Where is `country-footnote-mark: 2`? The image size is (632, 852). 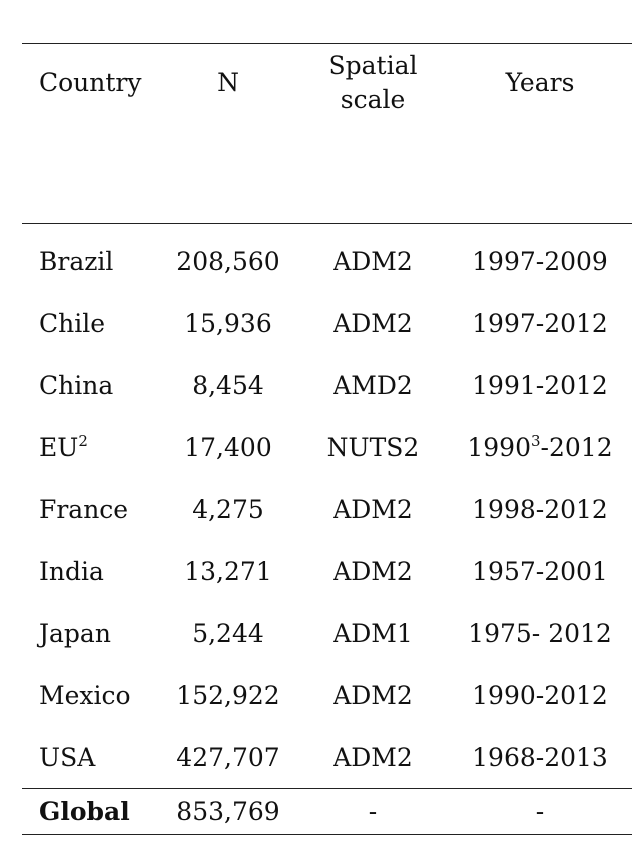 country-footnote-mark: 2 is located at coordinates (83, 440).